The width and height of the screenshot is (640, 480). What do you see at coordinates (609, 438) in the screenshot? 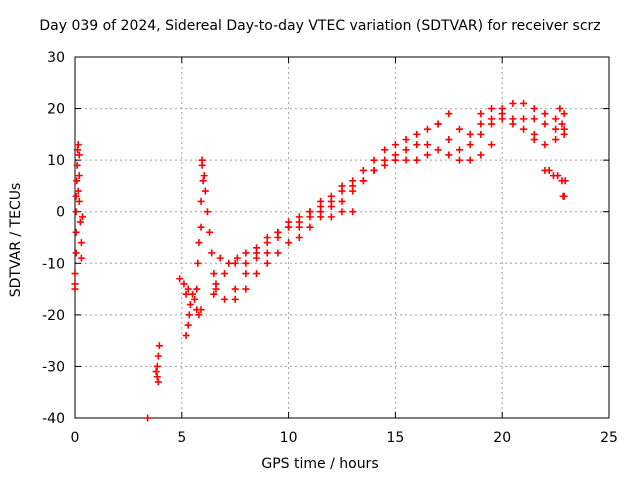
I see `x-tick-label: 25` at bounding box center [609, 438].